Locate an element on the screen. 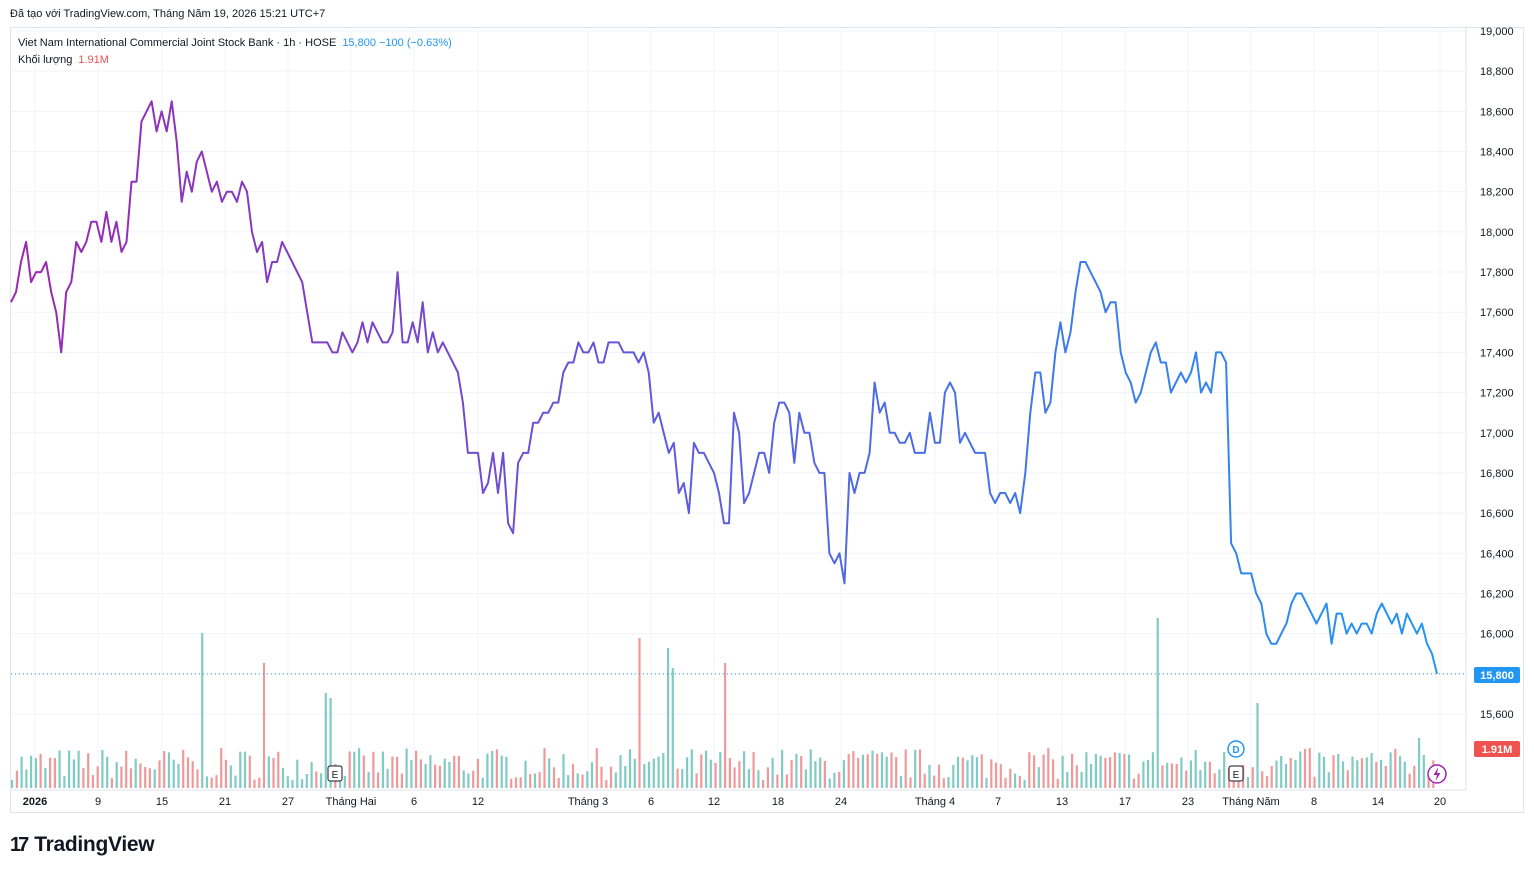 Image resolution: width=1534 pixels, height=875 pixels. event-markers: E E D is located at coordinates (786, 761).